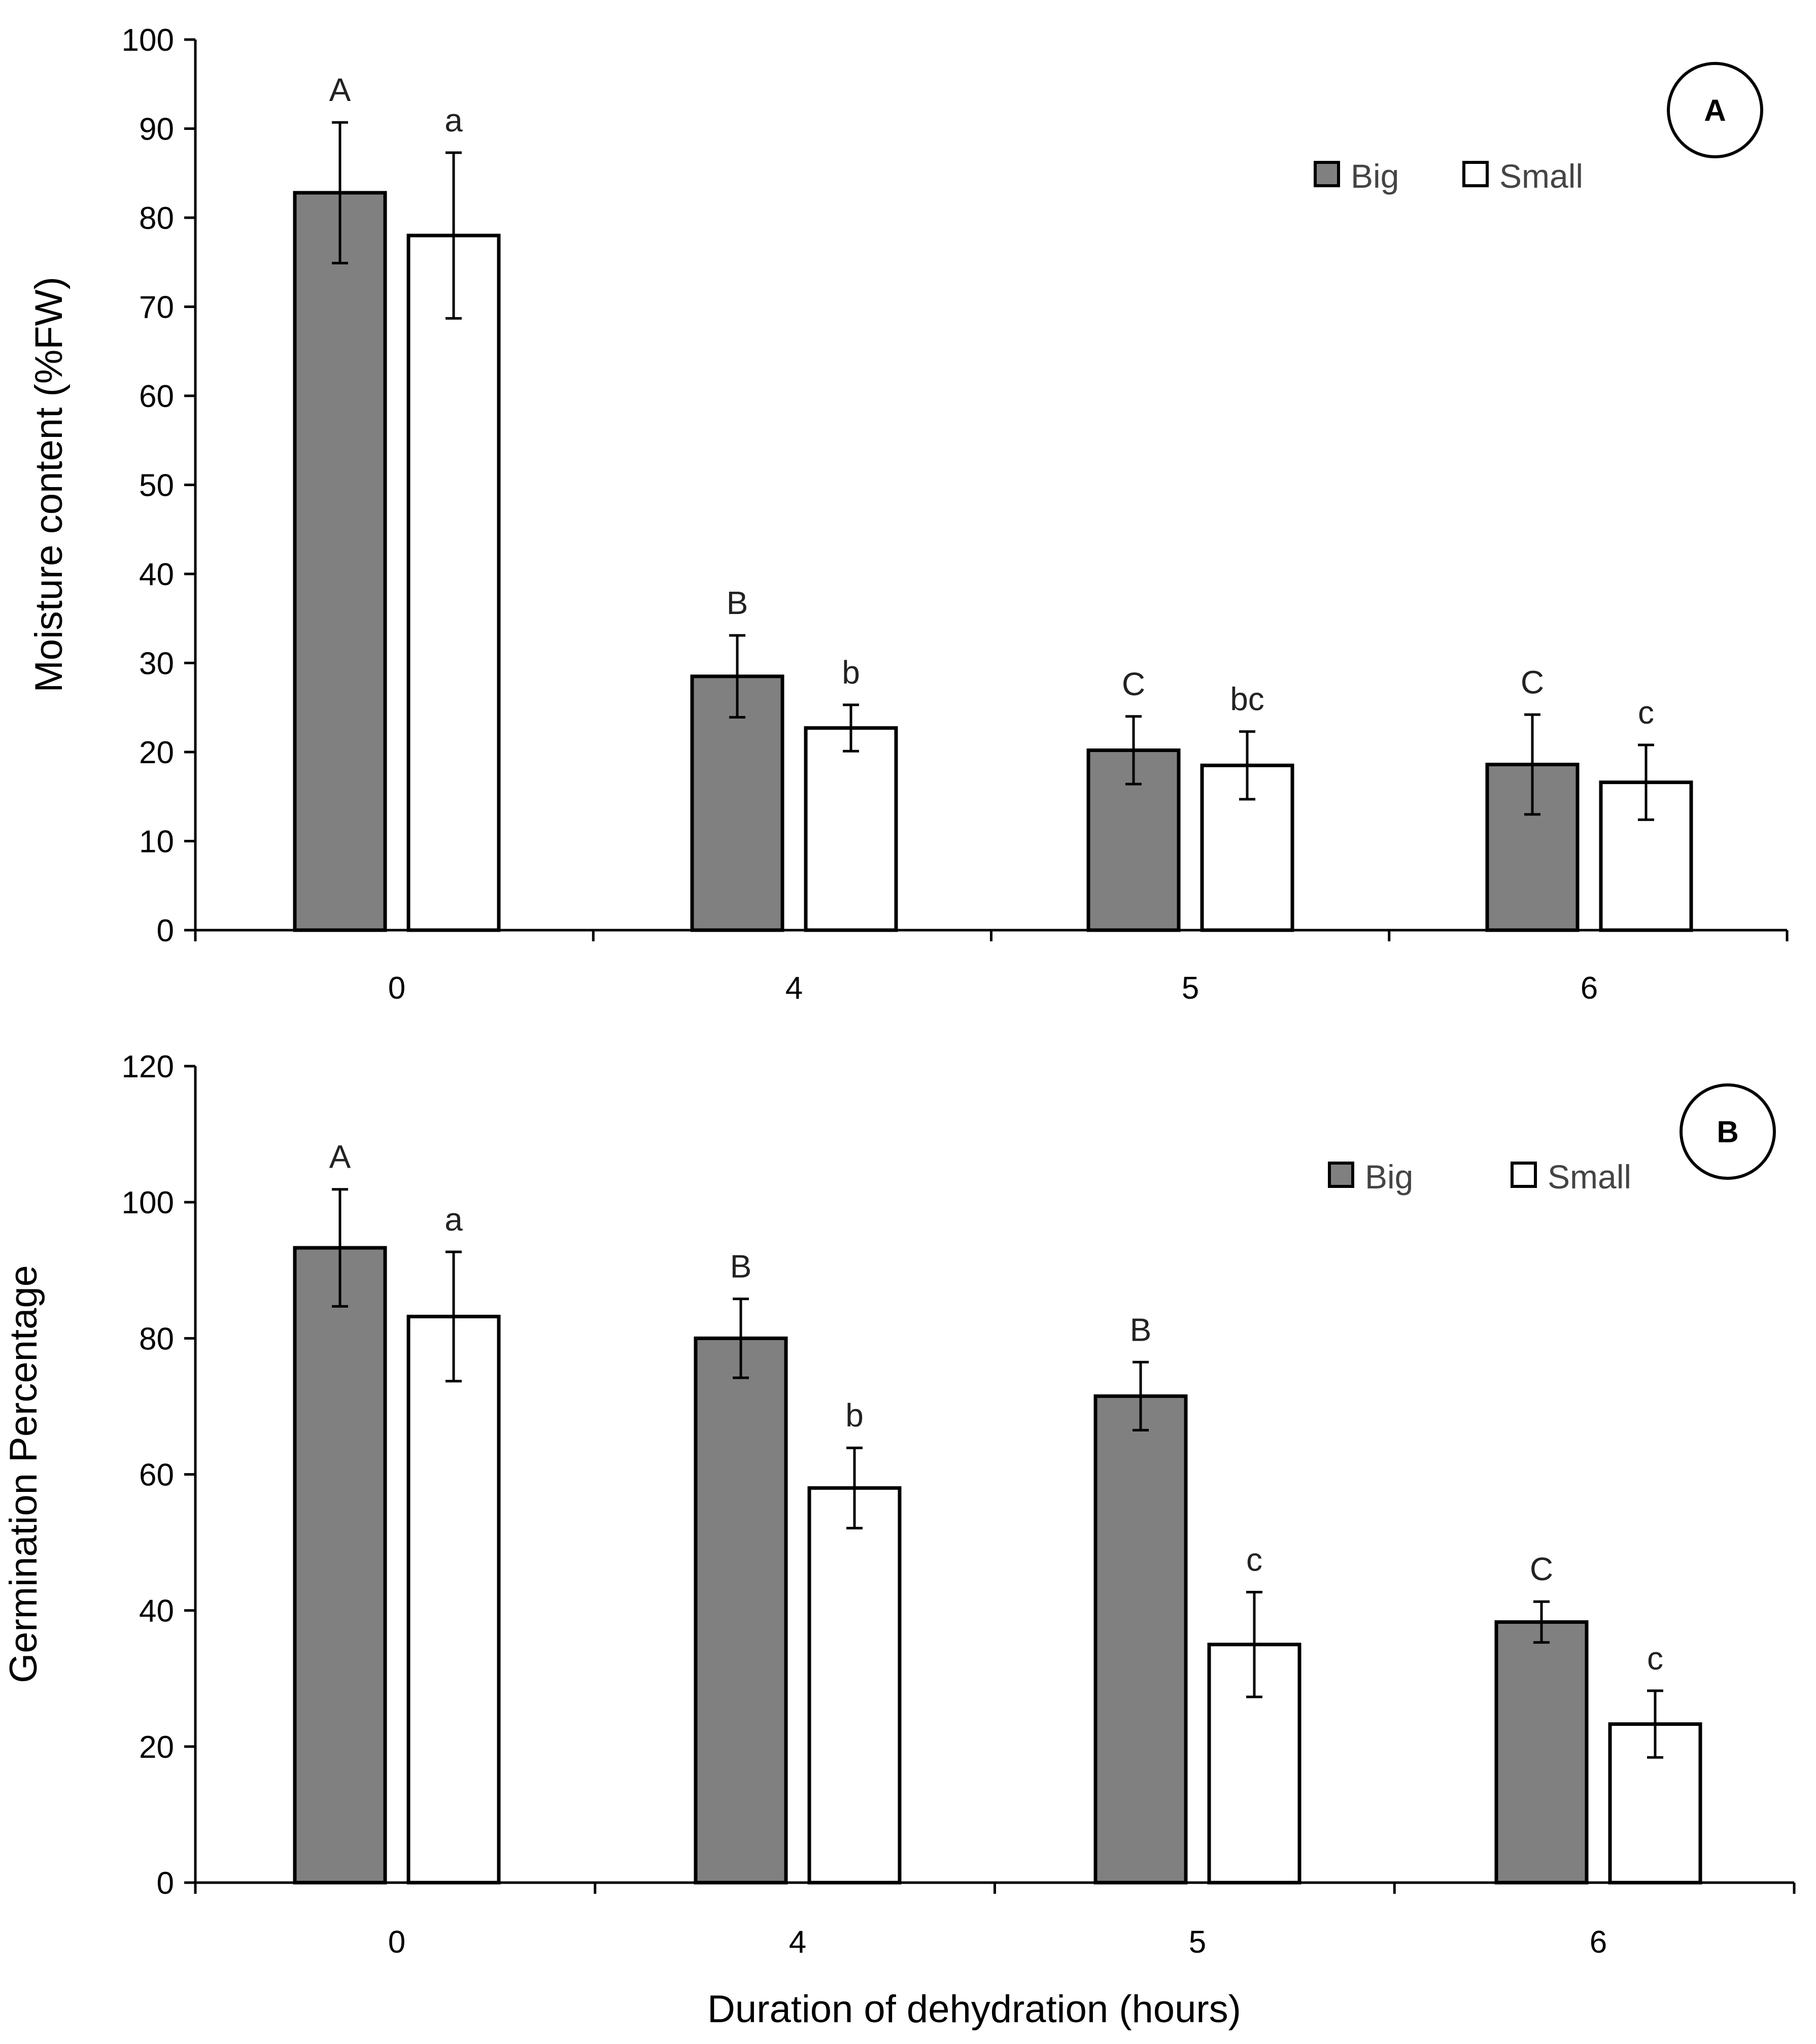 The width and height of the screenshot is (1816, 2044). What do you see at coordinates (49, 484) in the screenshot?
I see `y-axis-title: Moisture content (%FW)` at bounding box center [49, 484].